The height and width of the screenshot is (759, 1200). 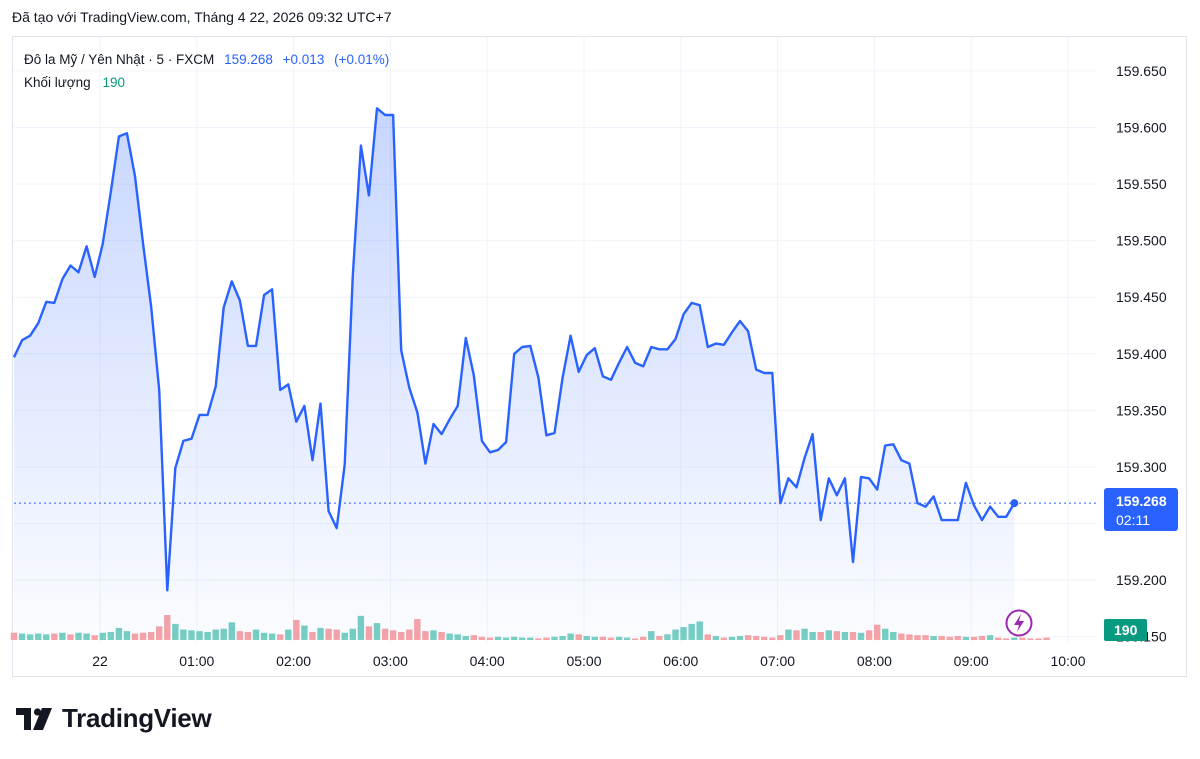 What do you see at coordinates (1141, 241) in the screenshot?
I see `y-tick-label: 159.500` at bounding box center [1141, 241].